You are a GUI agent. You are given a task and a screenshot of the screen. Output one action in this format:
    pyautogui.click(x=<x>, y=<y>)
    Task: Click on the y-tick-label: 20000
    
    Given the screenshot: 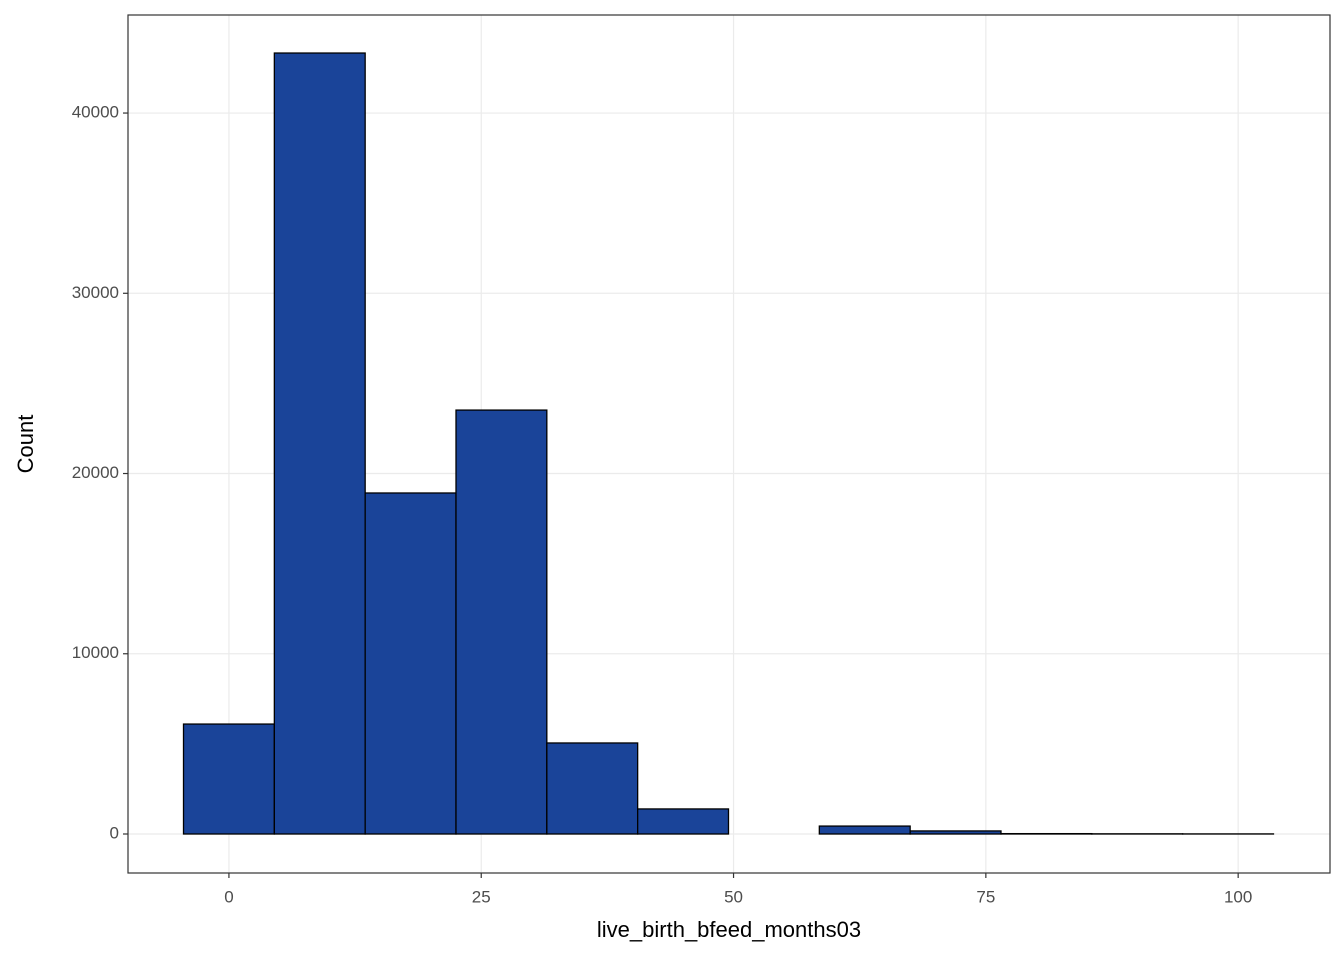 What is the action you would take?
    pyautogui.click(x=95, y=472)
    